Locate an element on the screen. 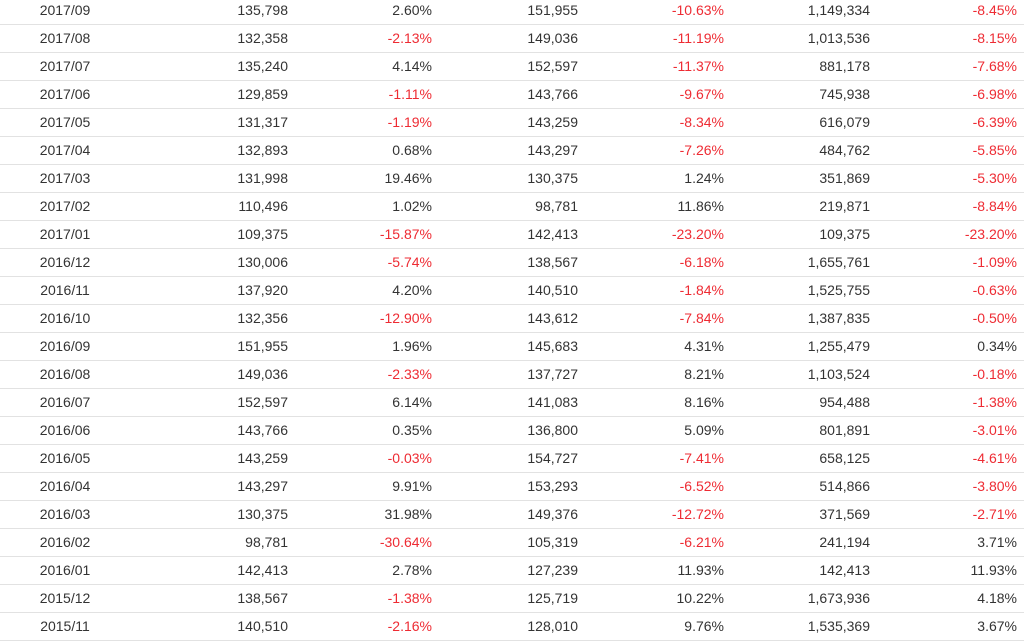  month-cell: 2016/08 is located at coordinates (65, 374).